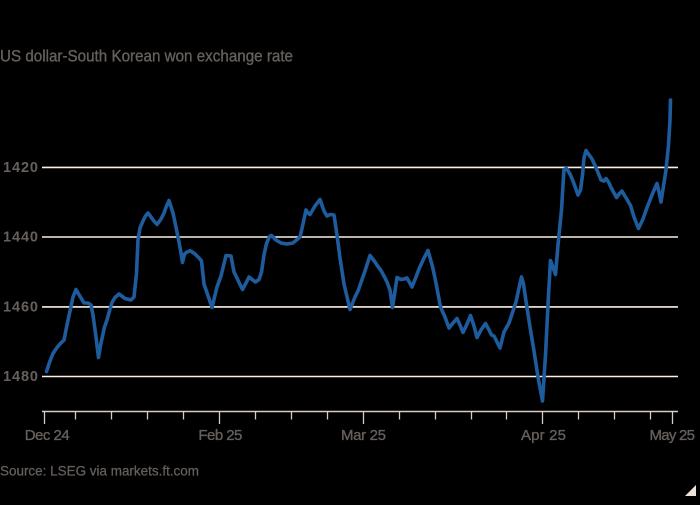  Describe the element at coordinates (47, 435) in the screenshot. I see `svg-text: Dec 24` at that location.